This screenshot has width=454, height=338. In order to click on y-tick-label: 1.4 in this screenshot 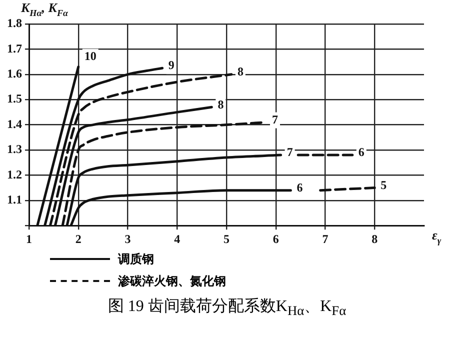, I will do `click(14, 123)`.